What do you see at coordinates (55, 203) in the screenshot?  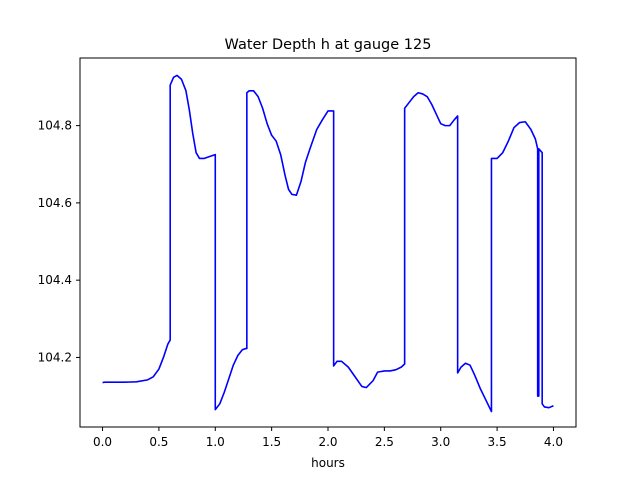 I see `y-tick-label: 104.6` at bounding box center [55, 203].